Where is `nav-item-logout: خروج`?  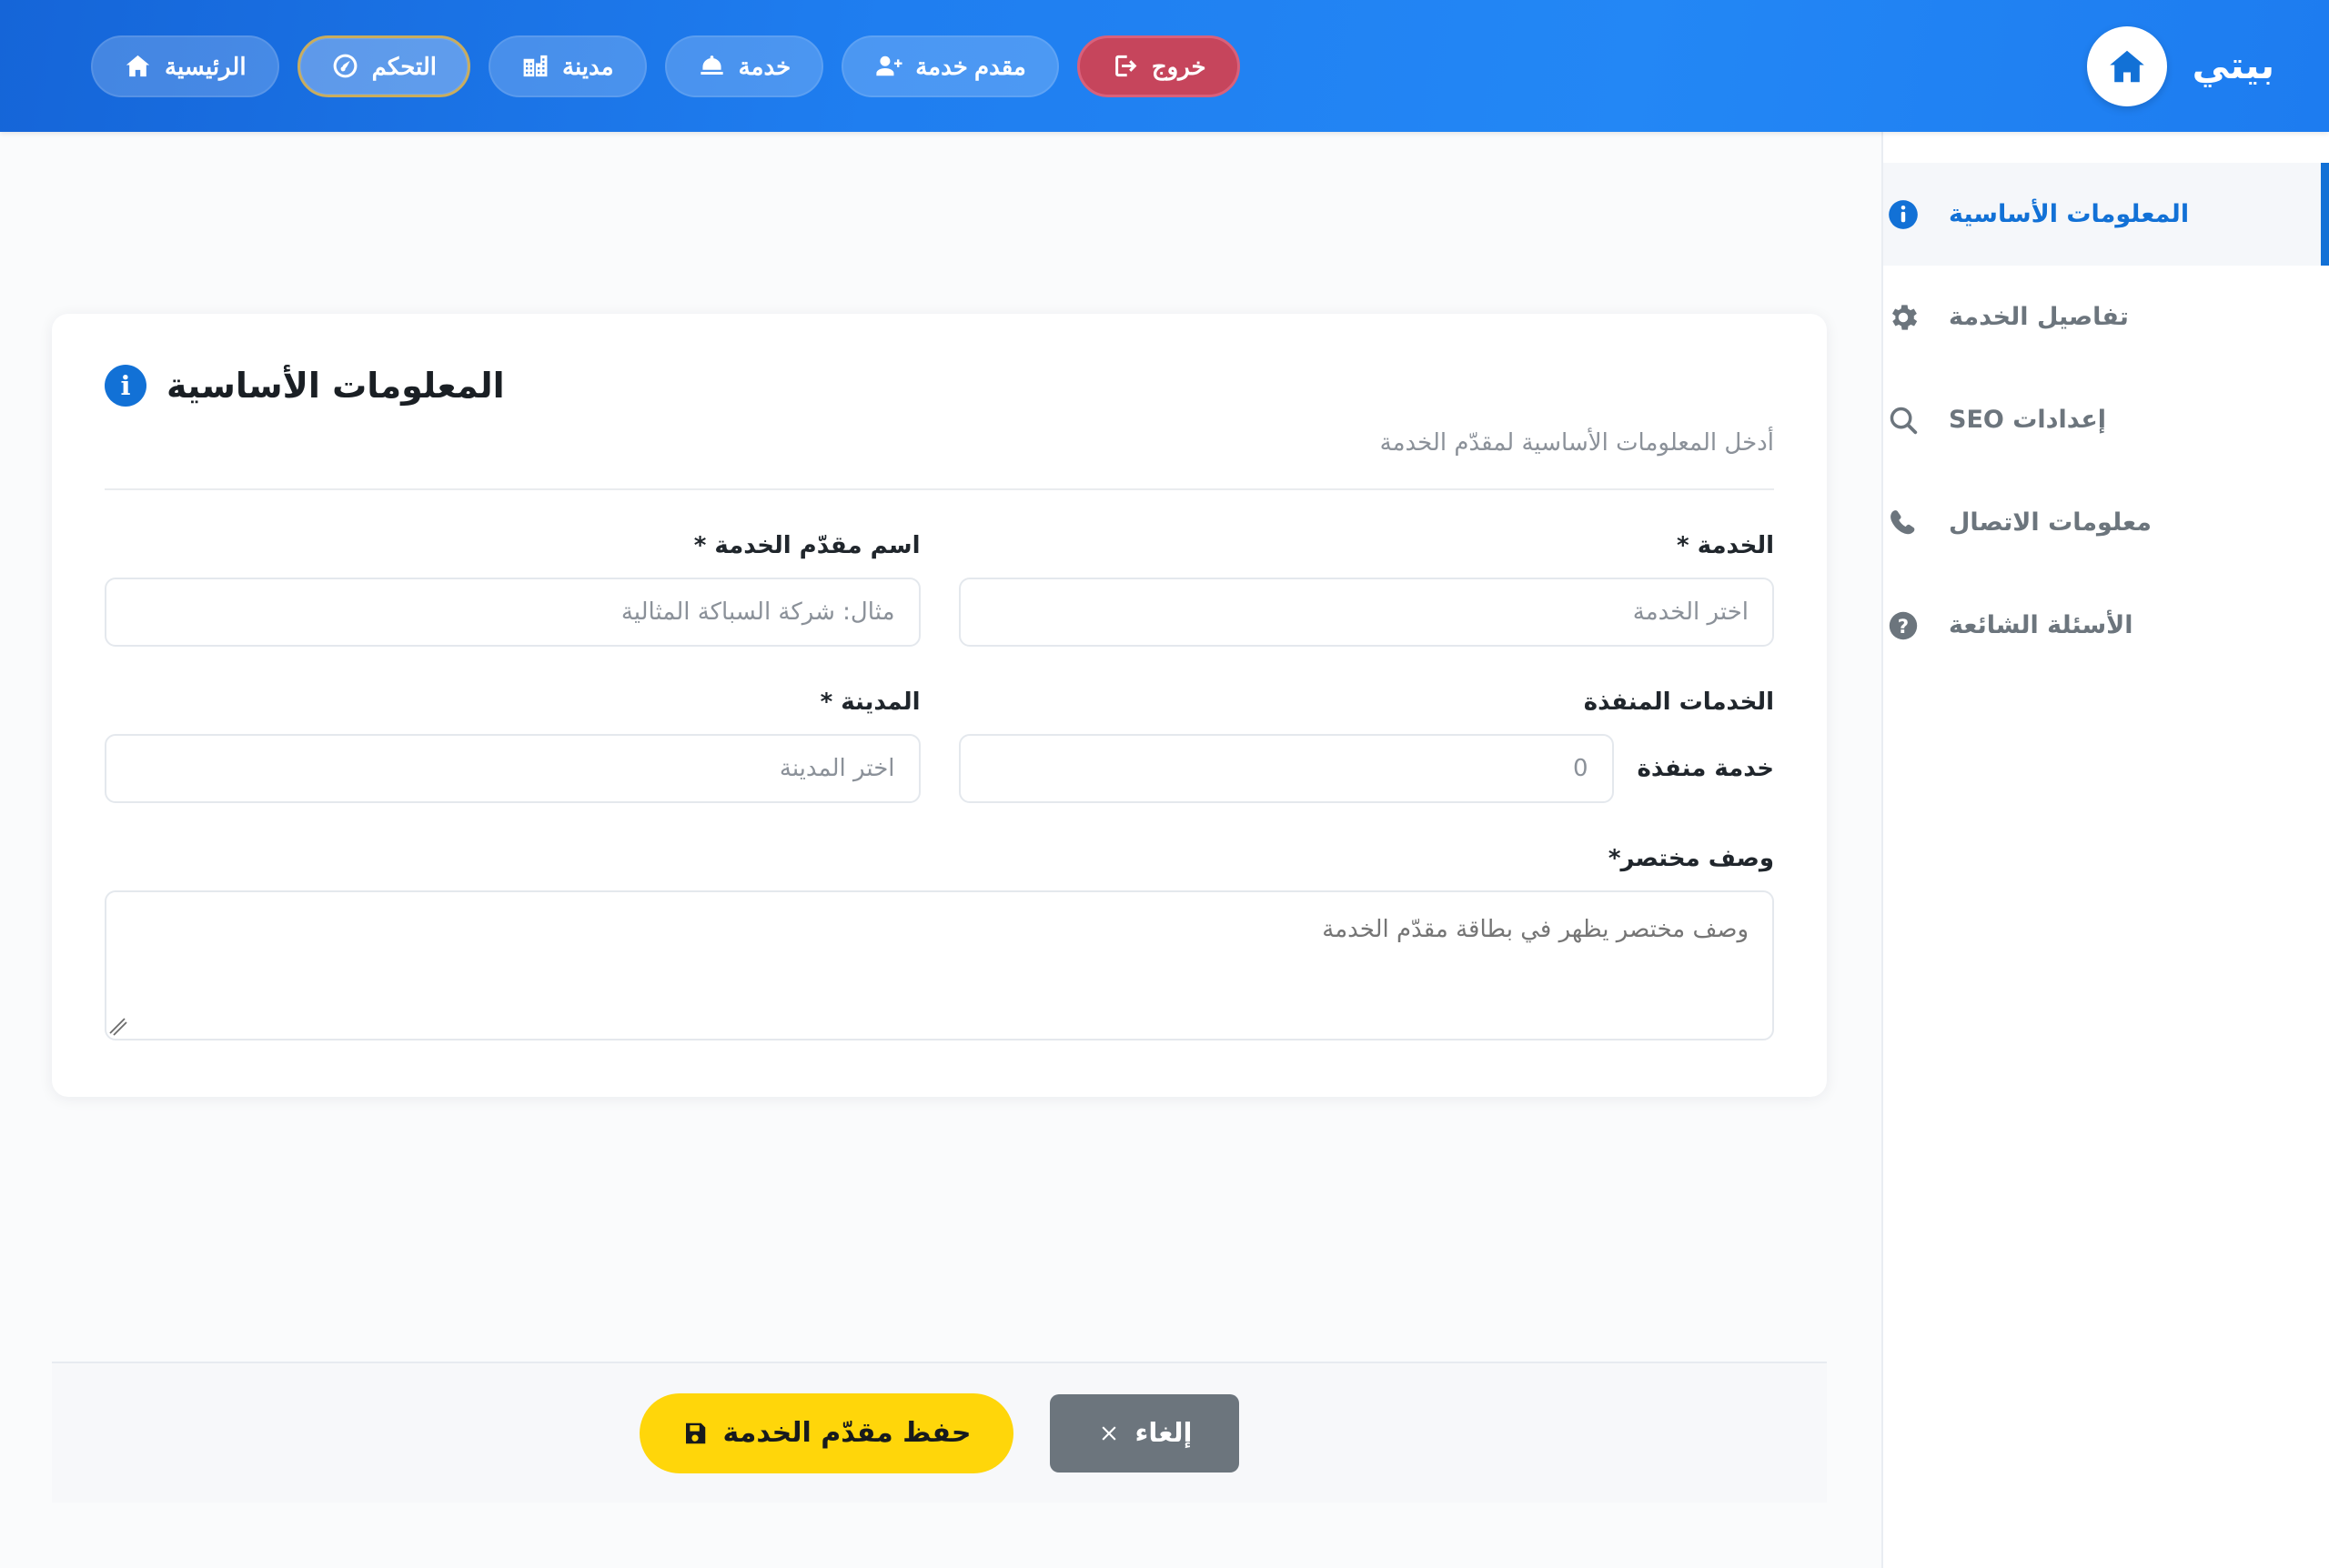 nav-item-logout: خروج is located at coordinates (1158, 66).